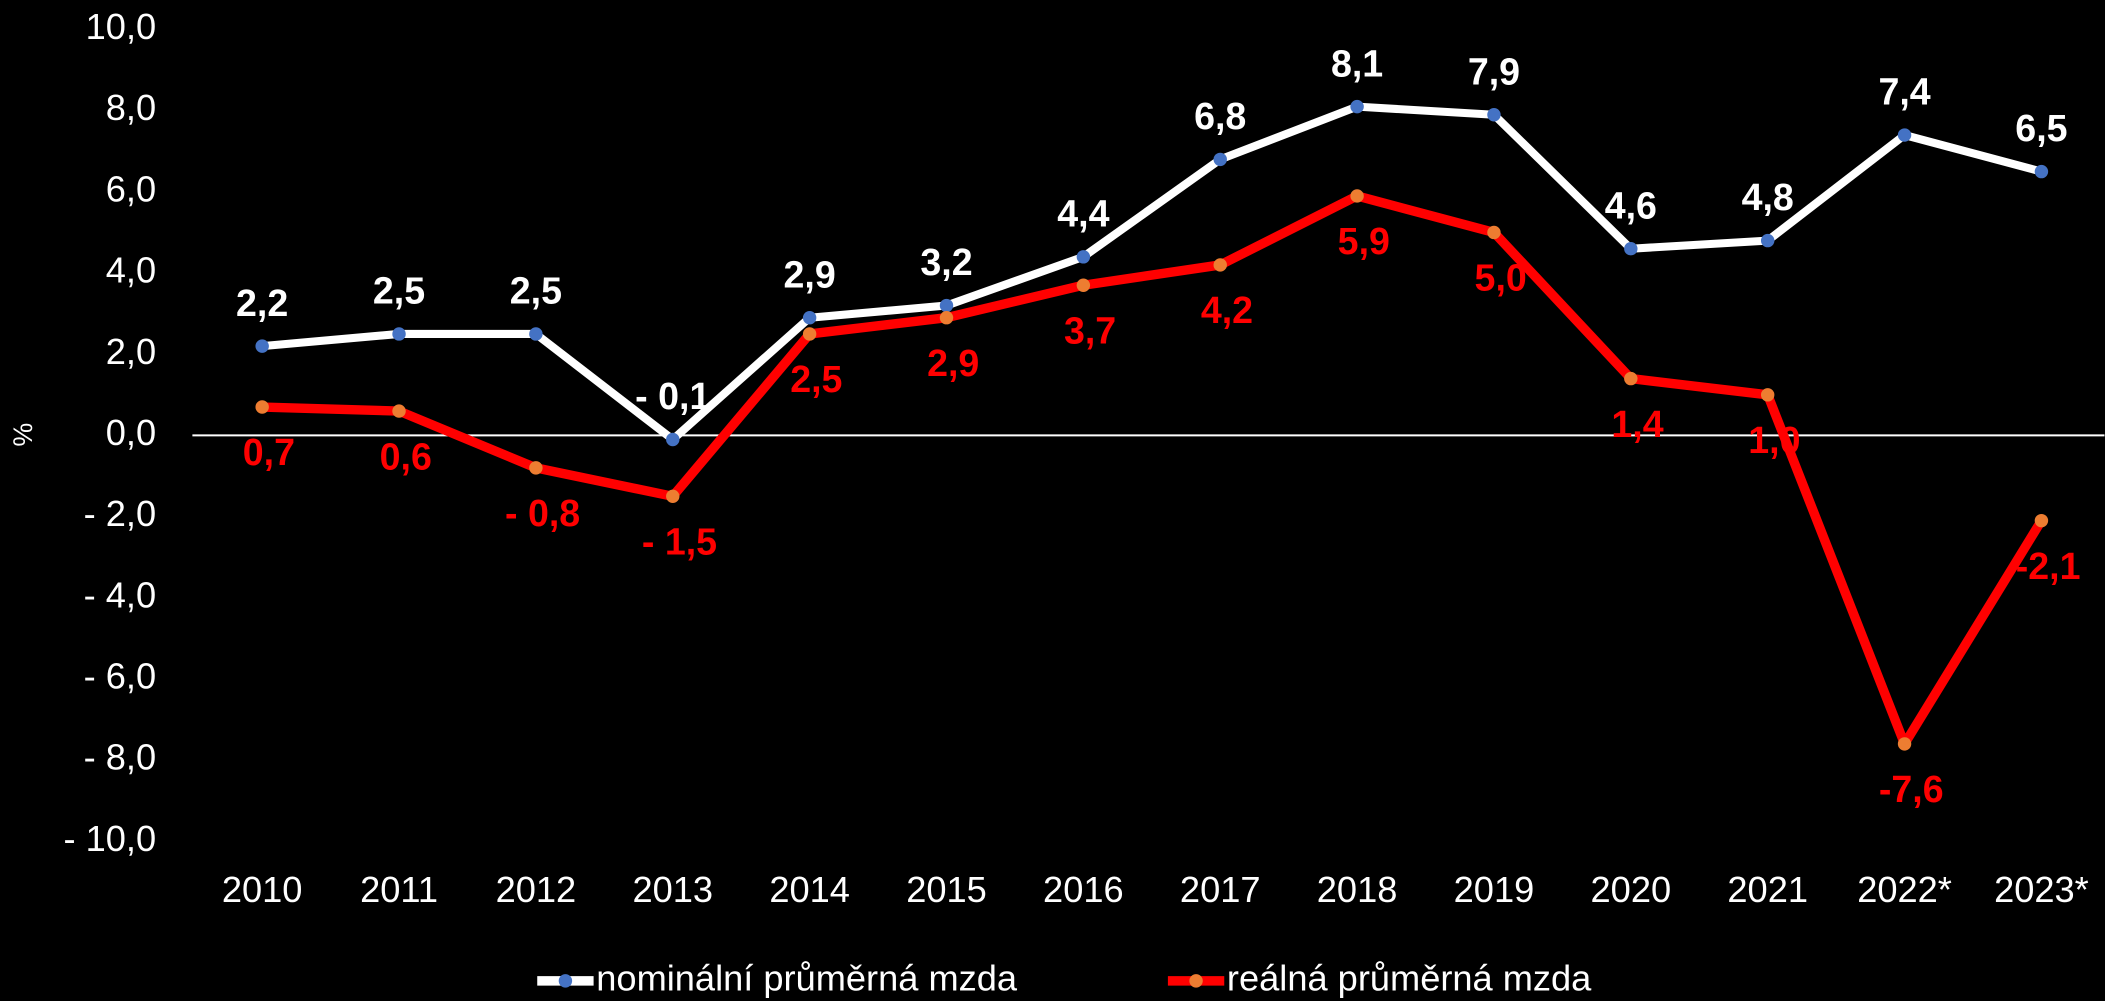 The image size is (2105, 1001). Describe the element at coordinates (542, 513) in the screenshot. I see `data-label: - 0,8` at that location.